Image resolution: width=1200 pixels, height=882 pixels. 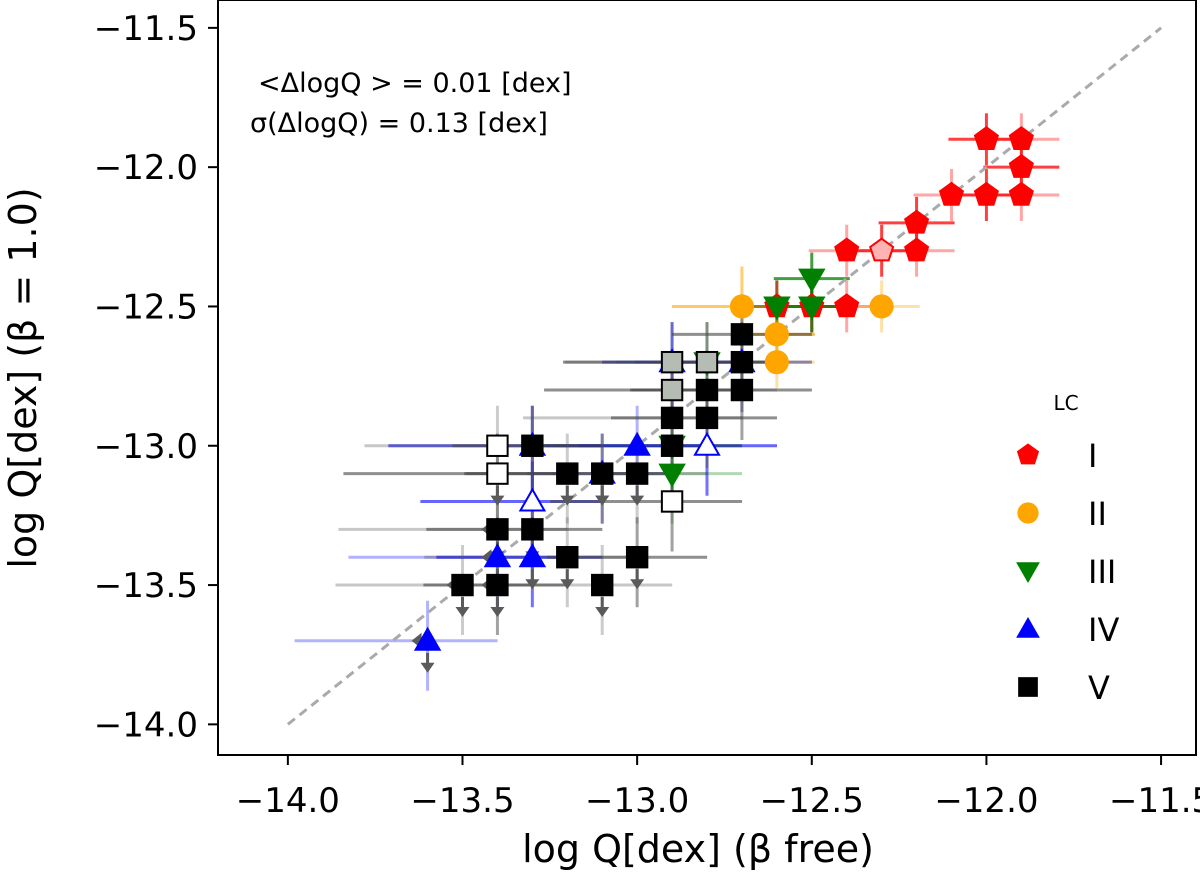 What do you see at coordinates (146, 168) in the screenshot?
I see `y-tick-label: −12.0` at bounding box center [146, 168].